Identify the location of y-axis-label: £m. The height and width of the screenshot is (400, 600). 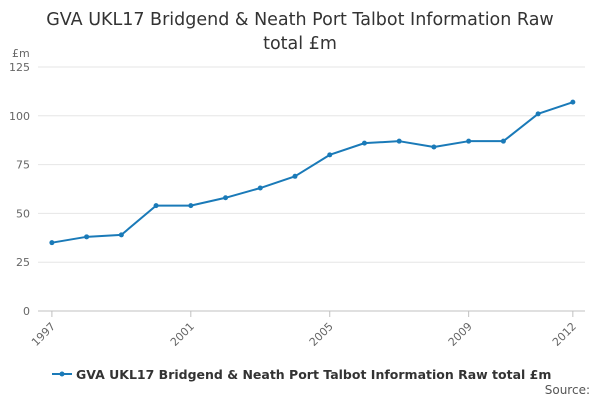
(21, 53).